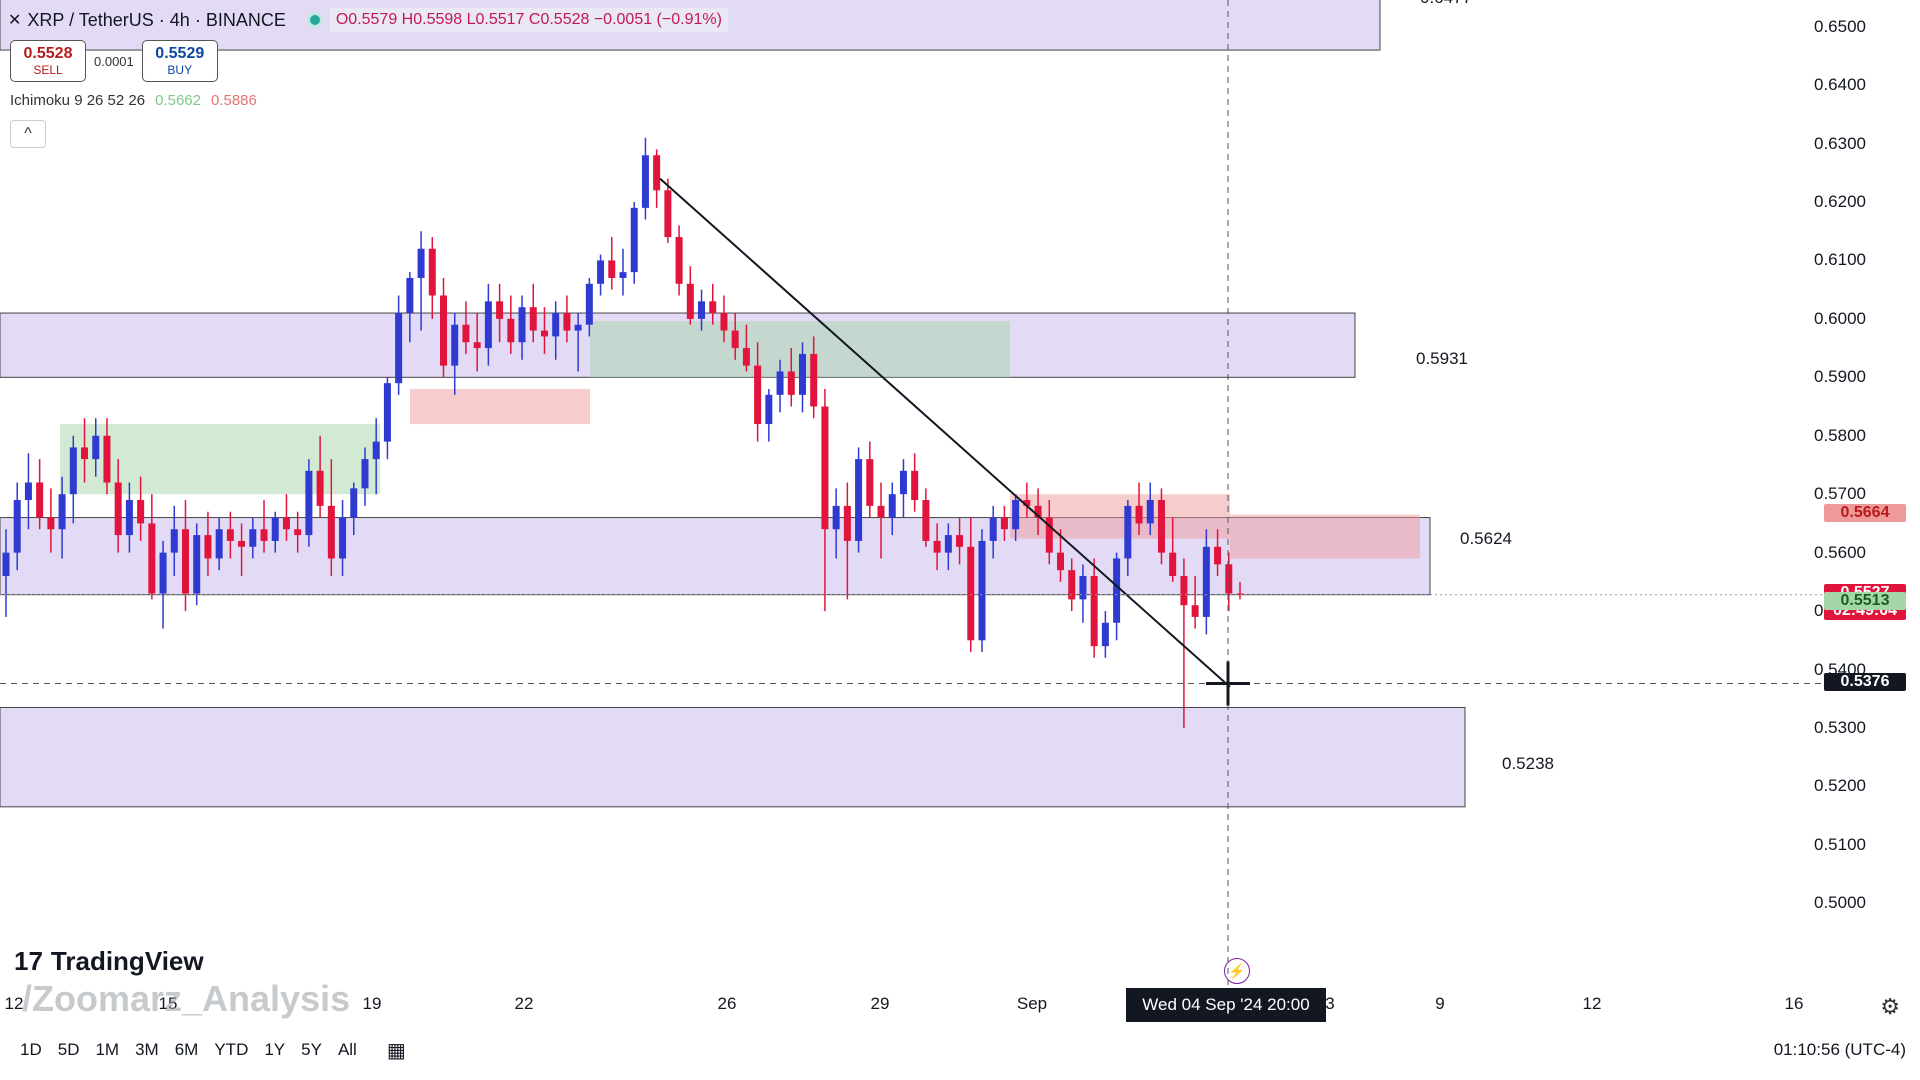  What do you see at coordinates (1840, 903) in the screenshot?
I see `price-tick: 0.5000` at bounding box center [1840, 903].